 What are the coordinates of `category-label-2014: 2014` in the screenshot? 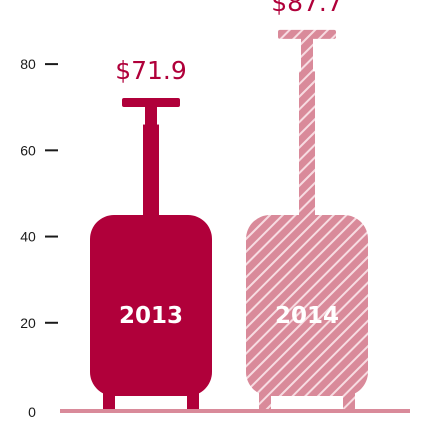 It's located at (307, 316).